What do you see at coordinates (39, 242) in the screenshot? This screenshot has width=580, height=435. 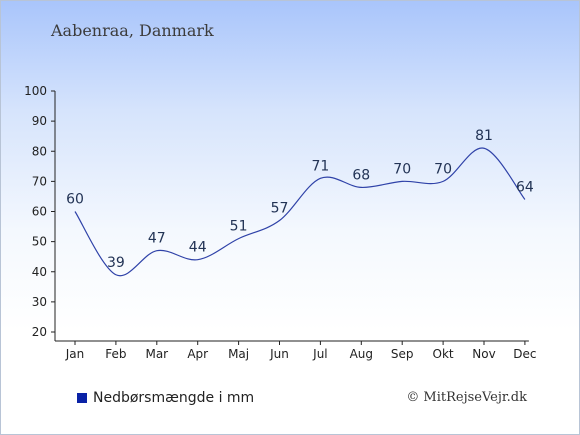 I see `y-tick-label: 50` at bounding box center [39, 242].